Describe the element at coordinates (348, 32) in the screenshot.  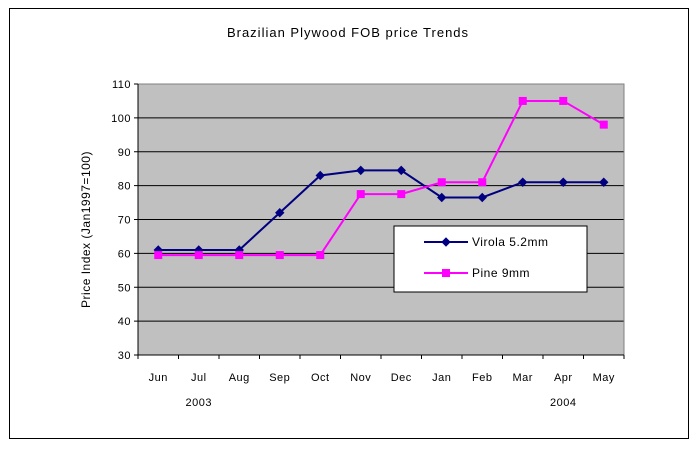
I see `chart-title: Brazilian Plywood FOB price Trends` at that location.